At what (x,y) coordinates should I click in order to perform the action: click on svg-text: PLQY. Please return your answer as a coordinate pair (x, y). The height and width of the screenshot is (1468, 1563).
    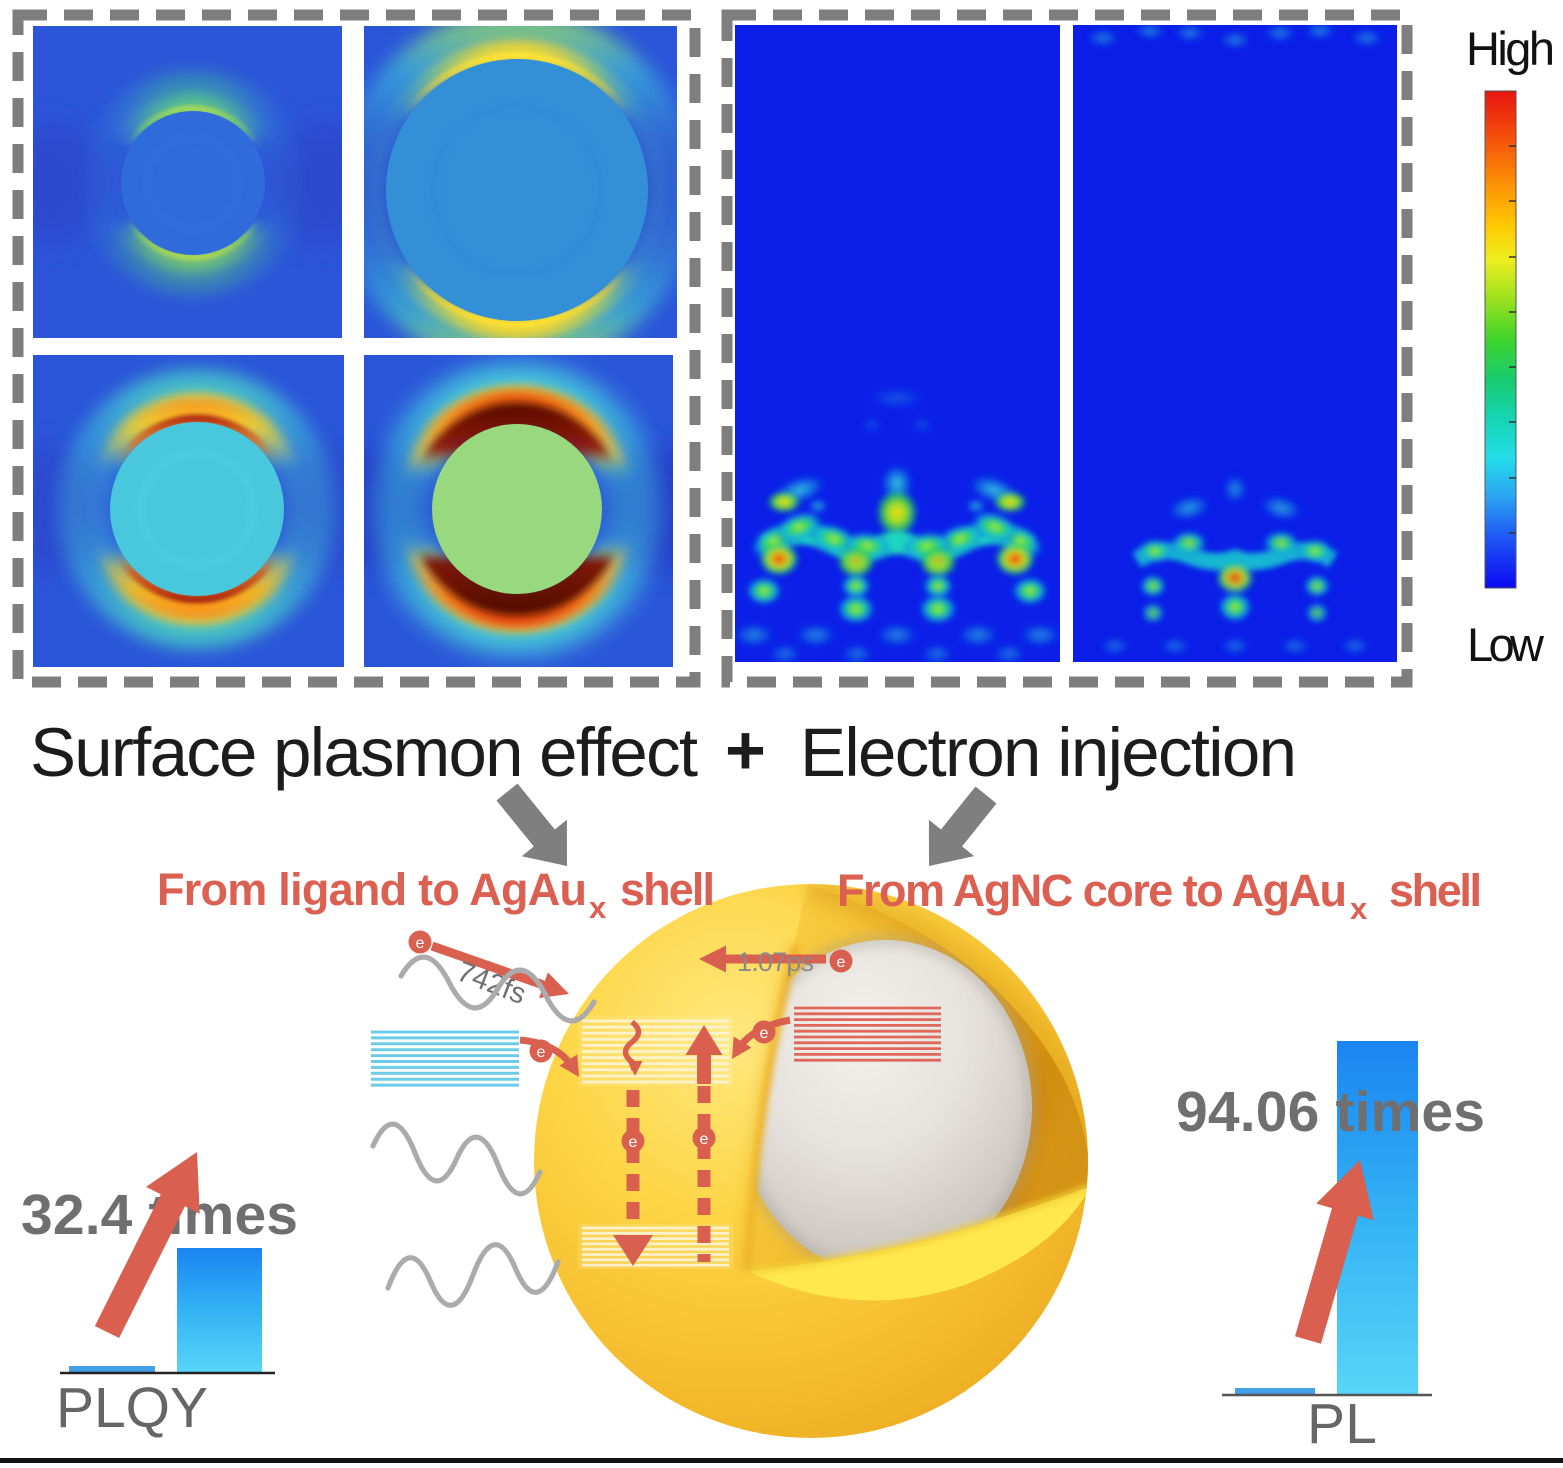
    Looking at the image, I should click on (132, 1408).